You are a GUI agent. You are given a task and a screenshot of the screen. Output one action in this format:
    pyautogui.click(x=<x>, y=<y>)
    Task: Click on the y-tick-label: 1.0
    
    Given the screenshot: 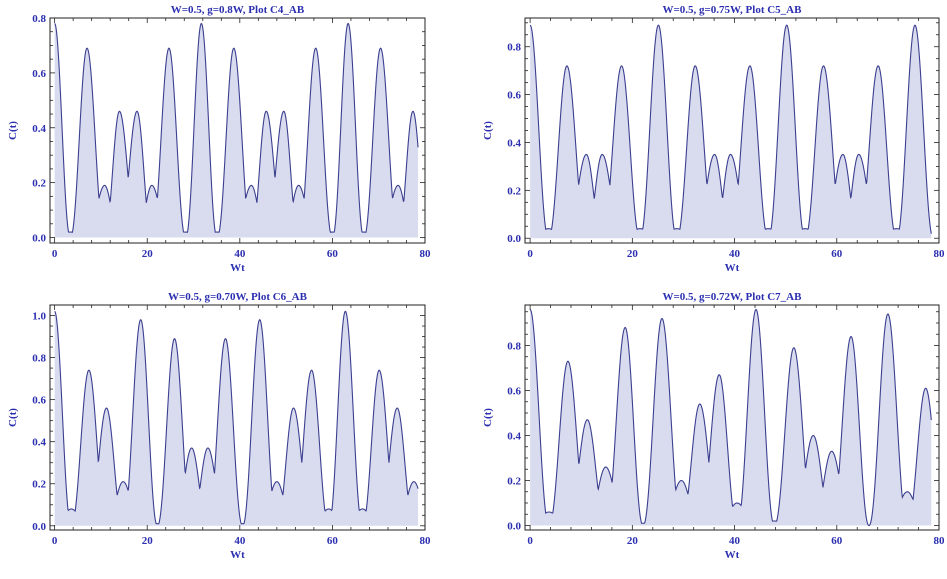 What is the action you would take?
    pyautogui.click(x=39, y=317)
    